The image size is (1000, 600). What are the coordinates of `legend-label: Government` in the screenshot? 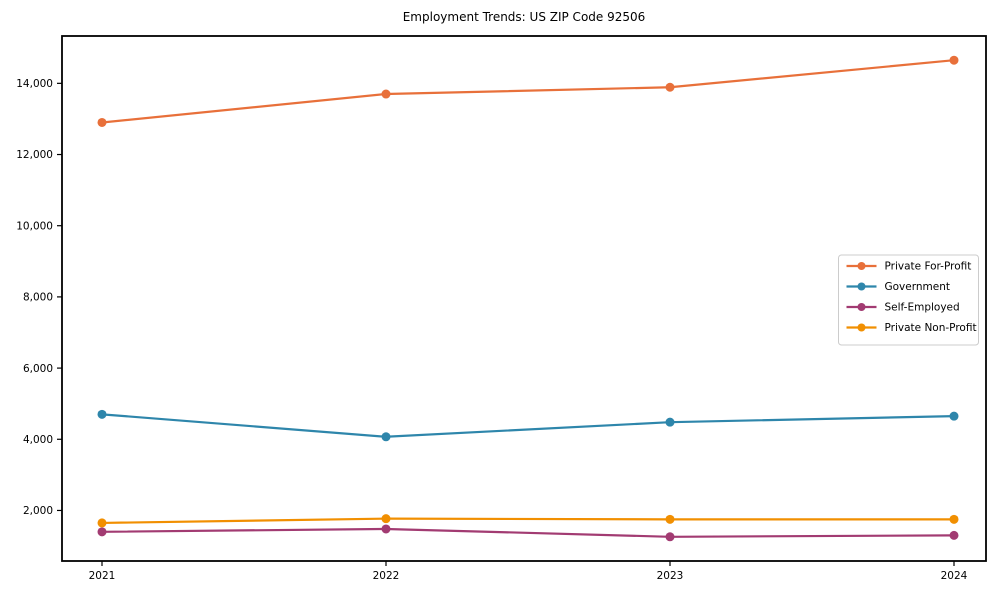 It's located at (917, 287).